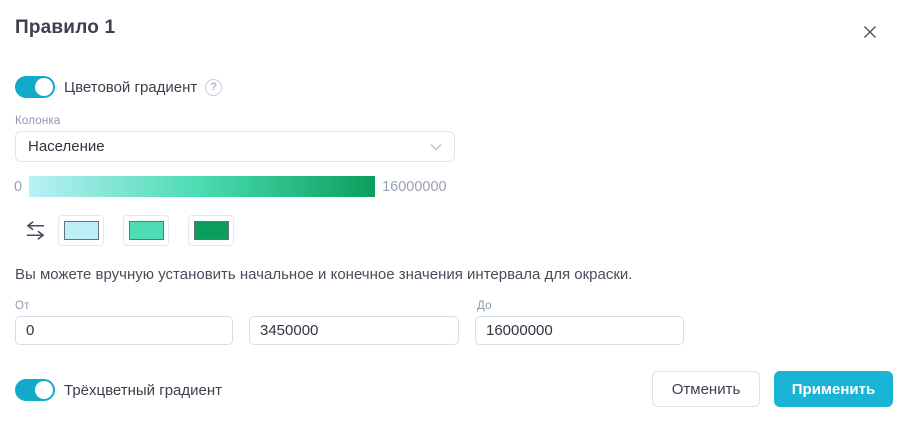  What do you see at coordinates (414, 186) in the screenshot?
I see `gradient-max-value: 16000000` at bounding box center [414, 186].